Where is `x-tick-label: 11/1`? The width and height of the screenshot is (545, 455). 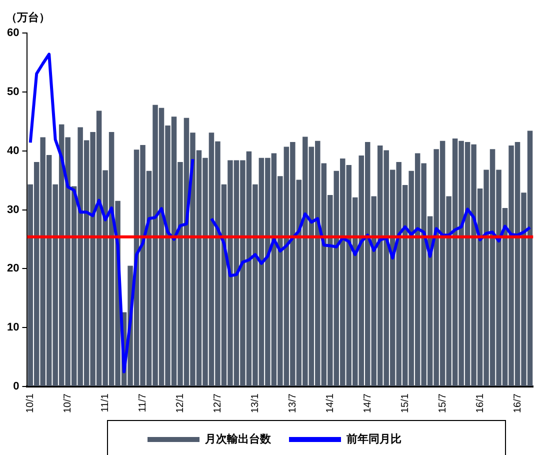
x-tick-label: 11/1 is located at coordinates (106, 402).